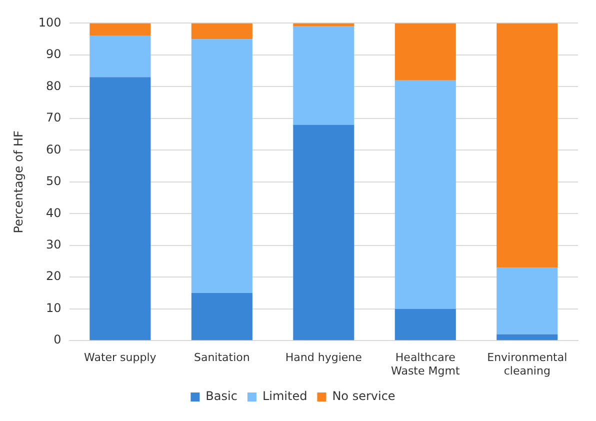 This screenshot has width=596, height=421. What do you see at coordinates (54, 149) in the screenshot?
I see `y-tick-label: 60` at bounding box center [54, 149].